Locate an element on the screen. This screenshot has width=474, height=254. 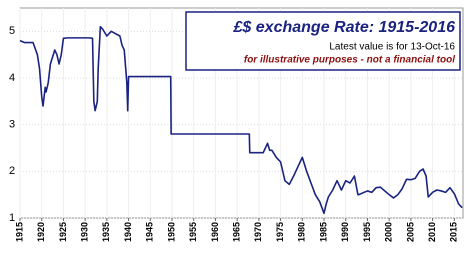
chart-title: £$ exchange Rate: 1915-2016 is located at coordinates (344, 27).